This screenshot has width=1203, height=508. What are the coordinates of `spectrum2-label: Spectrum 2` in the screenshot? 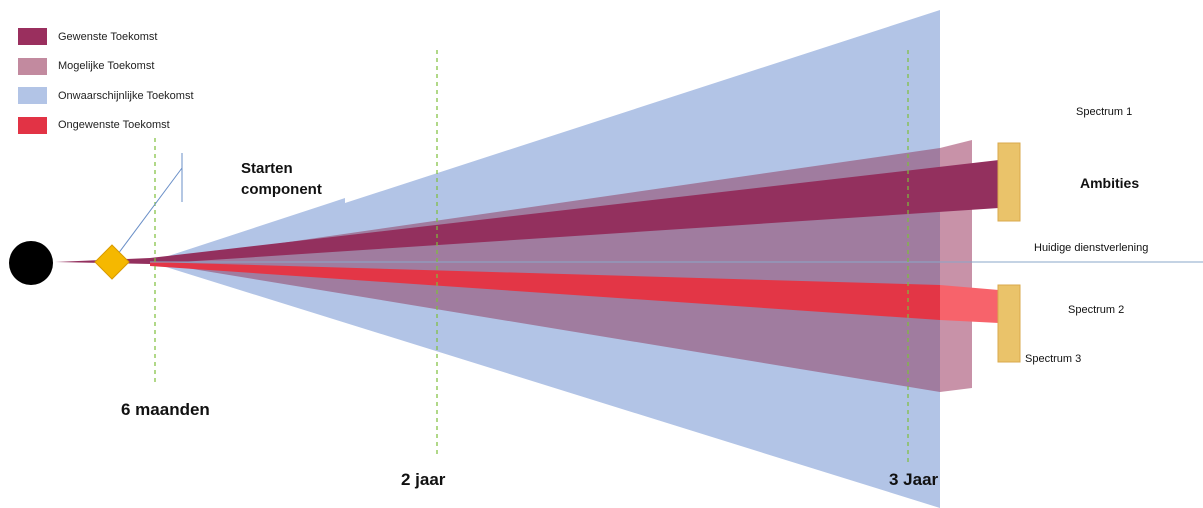 It's located at (1096, 310).